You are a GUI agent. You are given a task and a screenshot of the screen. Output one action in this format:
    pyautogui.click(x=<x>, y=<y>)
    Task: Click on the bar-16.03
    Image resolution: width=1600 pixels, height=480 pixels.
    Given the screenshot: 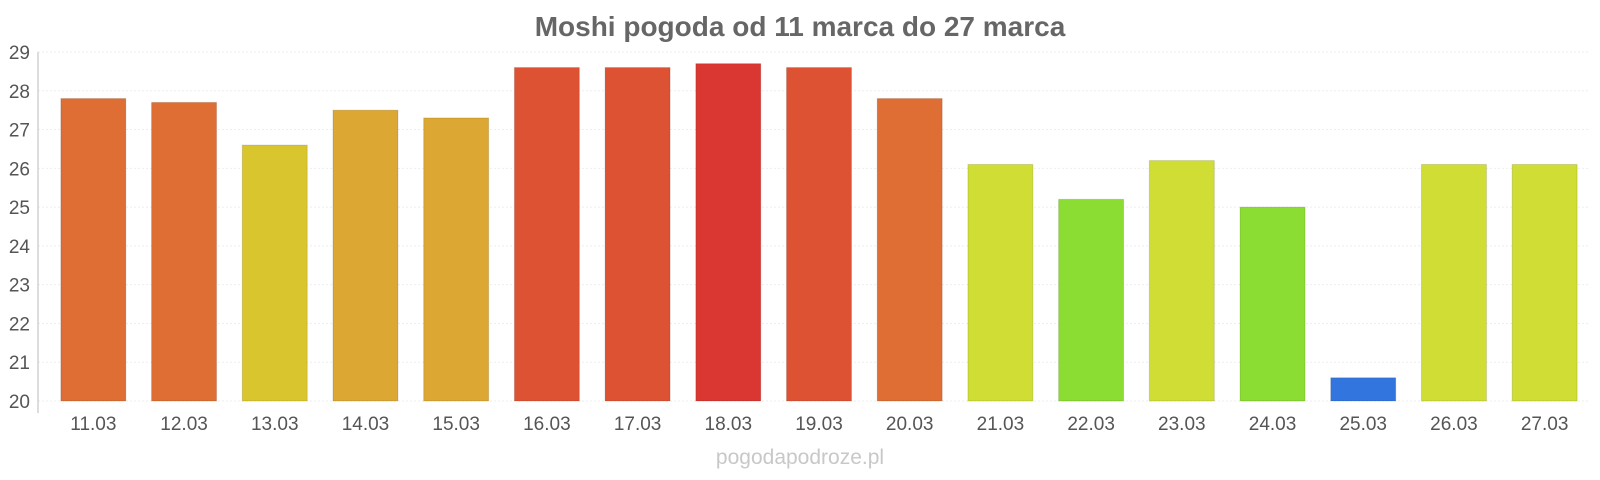 What is the action you would take?
    pyautogui.click(x=546, y=234)
    